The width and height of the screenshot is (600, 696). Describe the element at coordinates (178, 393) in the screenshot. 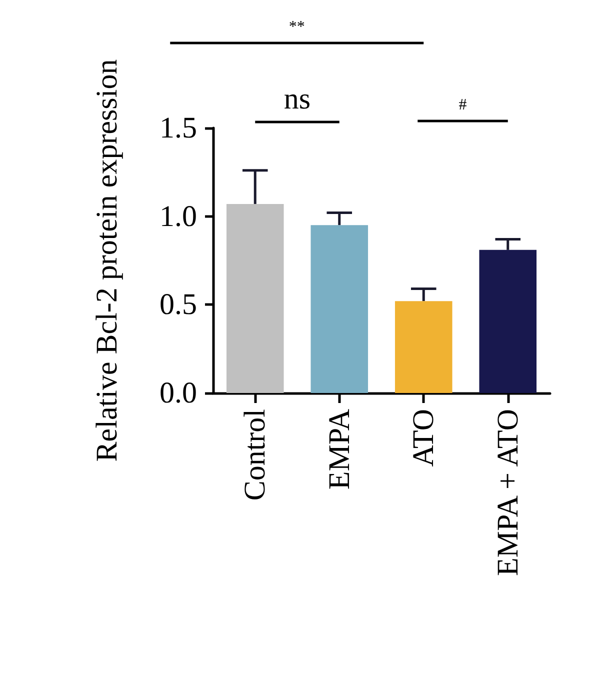

I see `y-tick-label: 0.0` at that location.